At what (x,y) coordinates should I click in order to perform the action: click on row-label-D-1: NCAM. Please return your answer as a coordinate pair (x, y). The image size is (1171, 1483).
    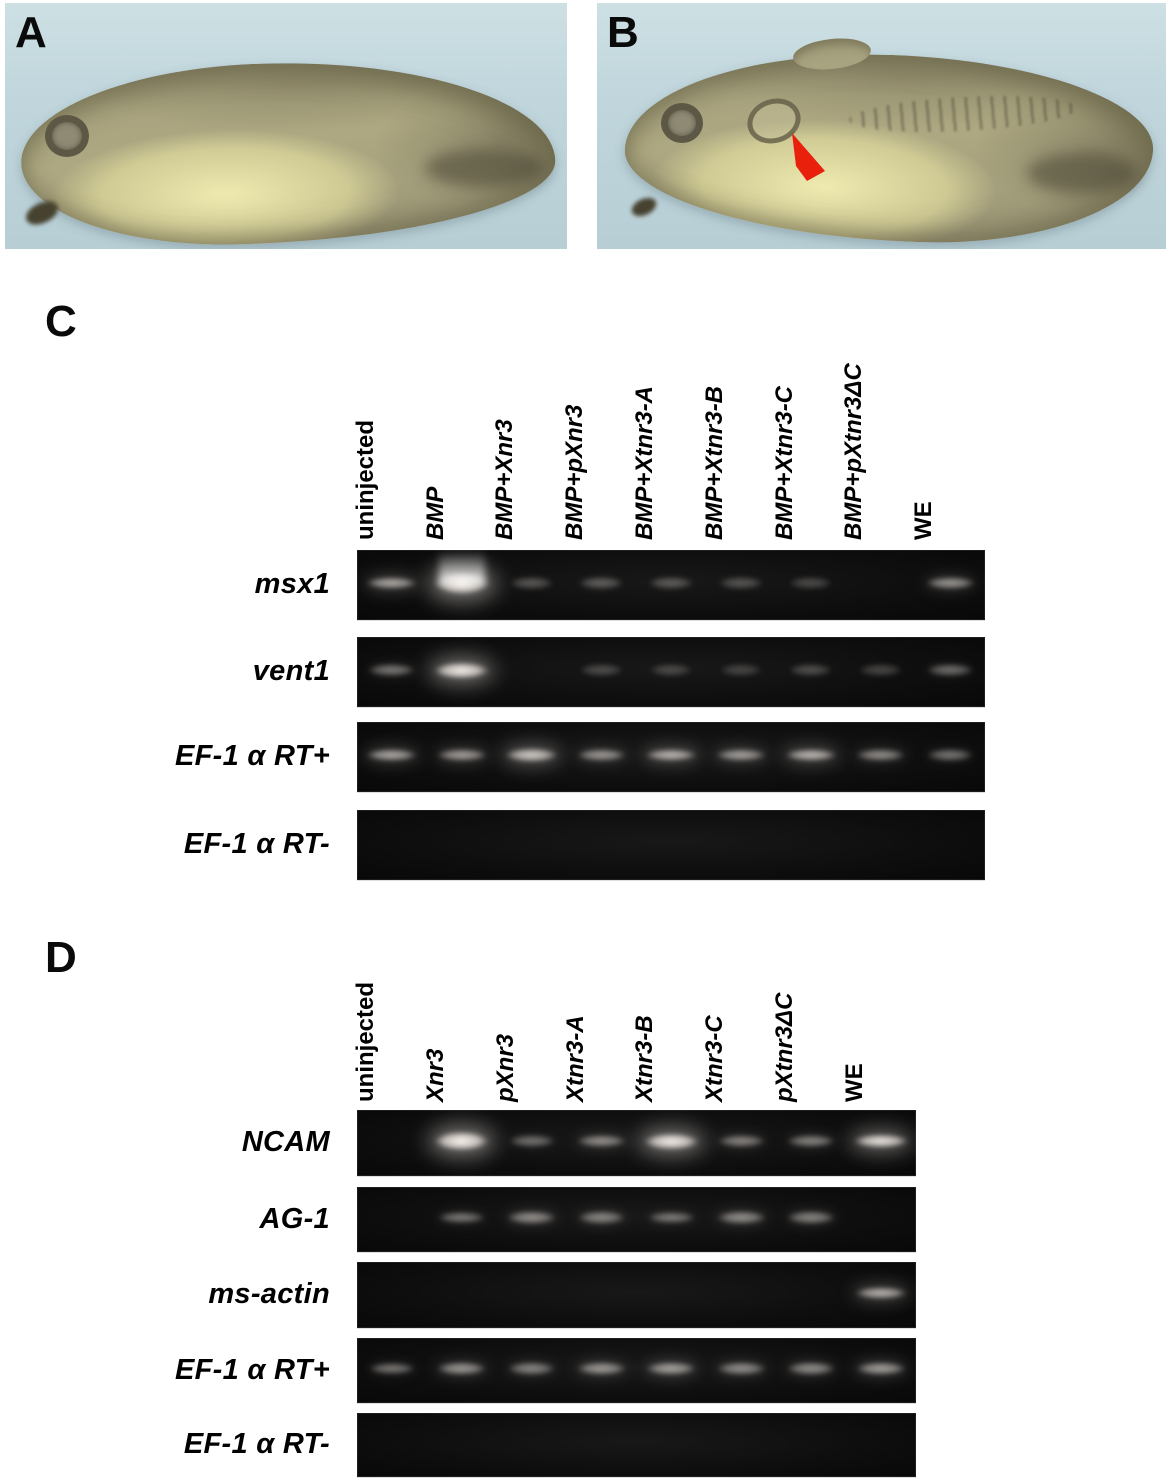
    Looking at the image, I should click on (285, 1141).